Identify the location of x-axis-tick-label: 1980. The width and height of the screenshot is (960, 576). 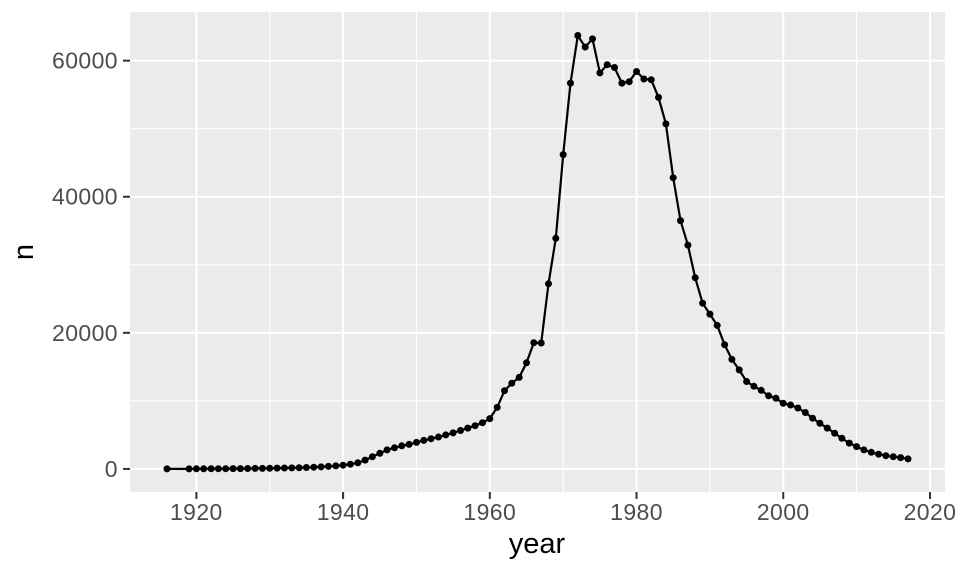
(636, 512).